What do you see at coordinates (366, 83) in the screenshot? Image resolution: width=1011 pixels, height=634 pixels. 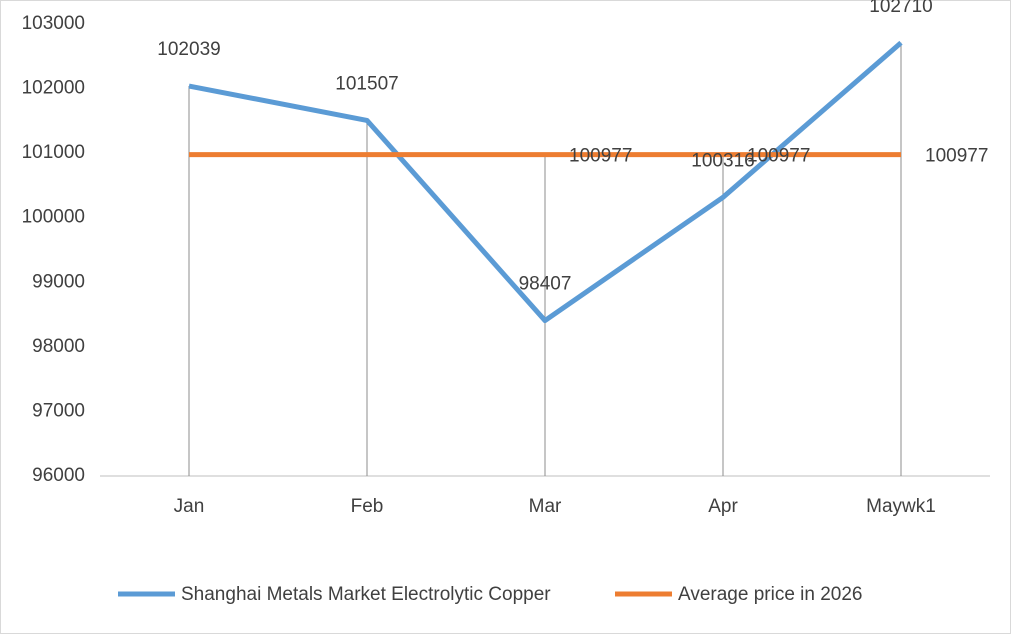 I see `data-label: 101507` at bounding box center [366, 83].